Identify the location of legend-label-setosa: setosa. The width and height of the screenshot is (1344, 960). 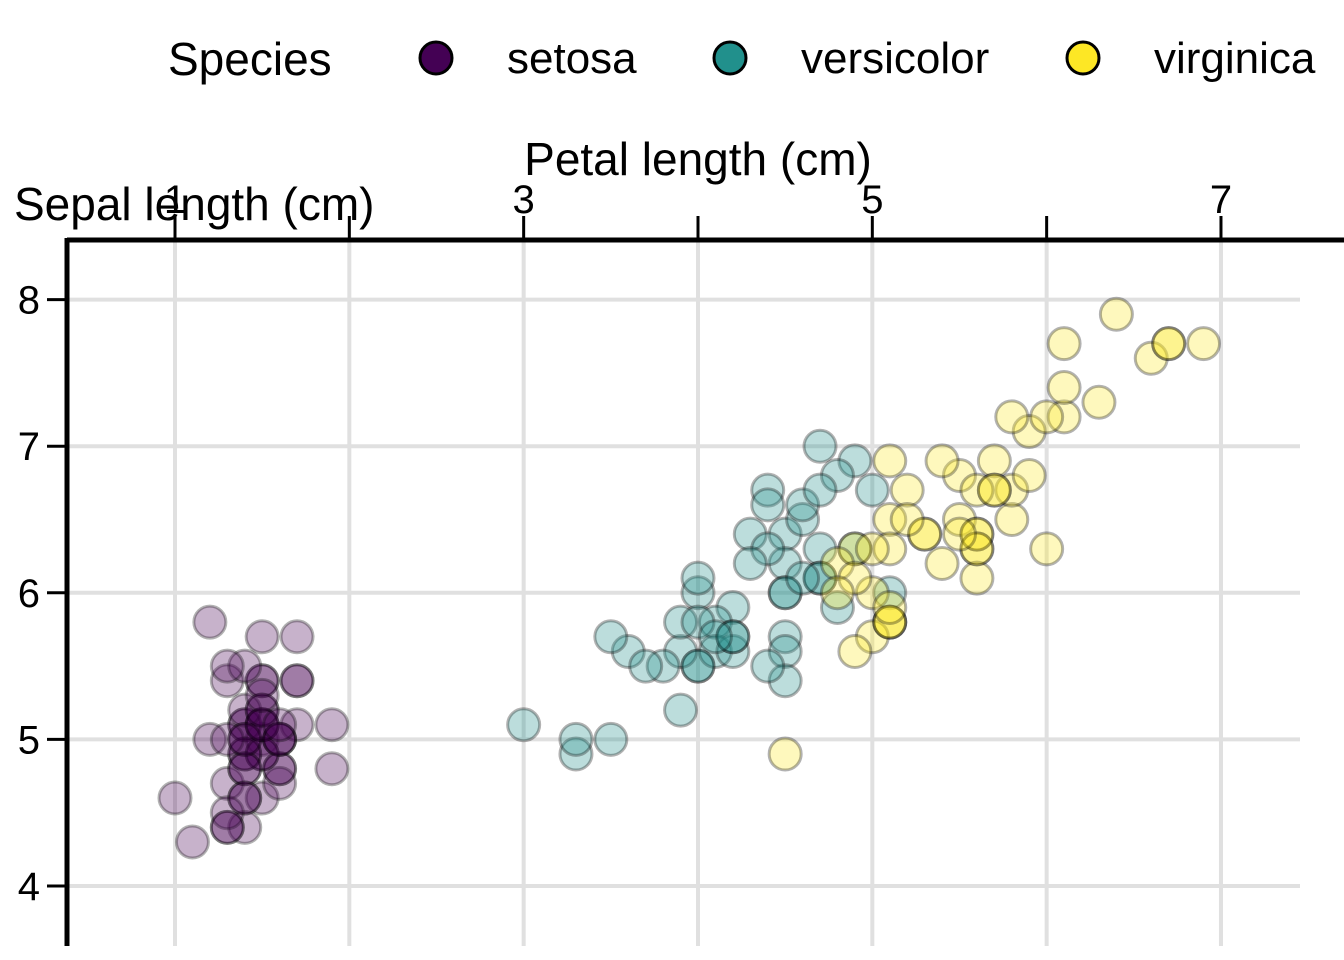
(572, 58).